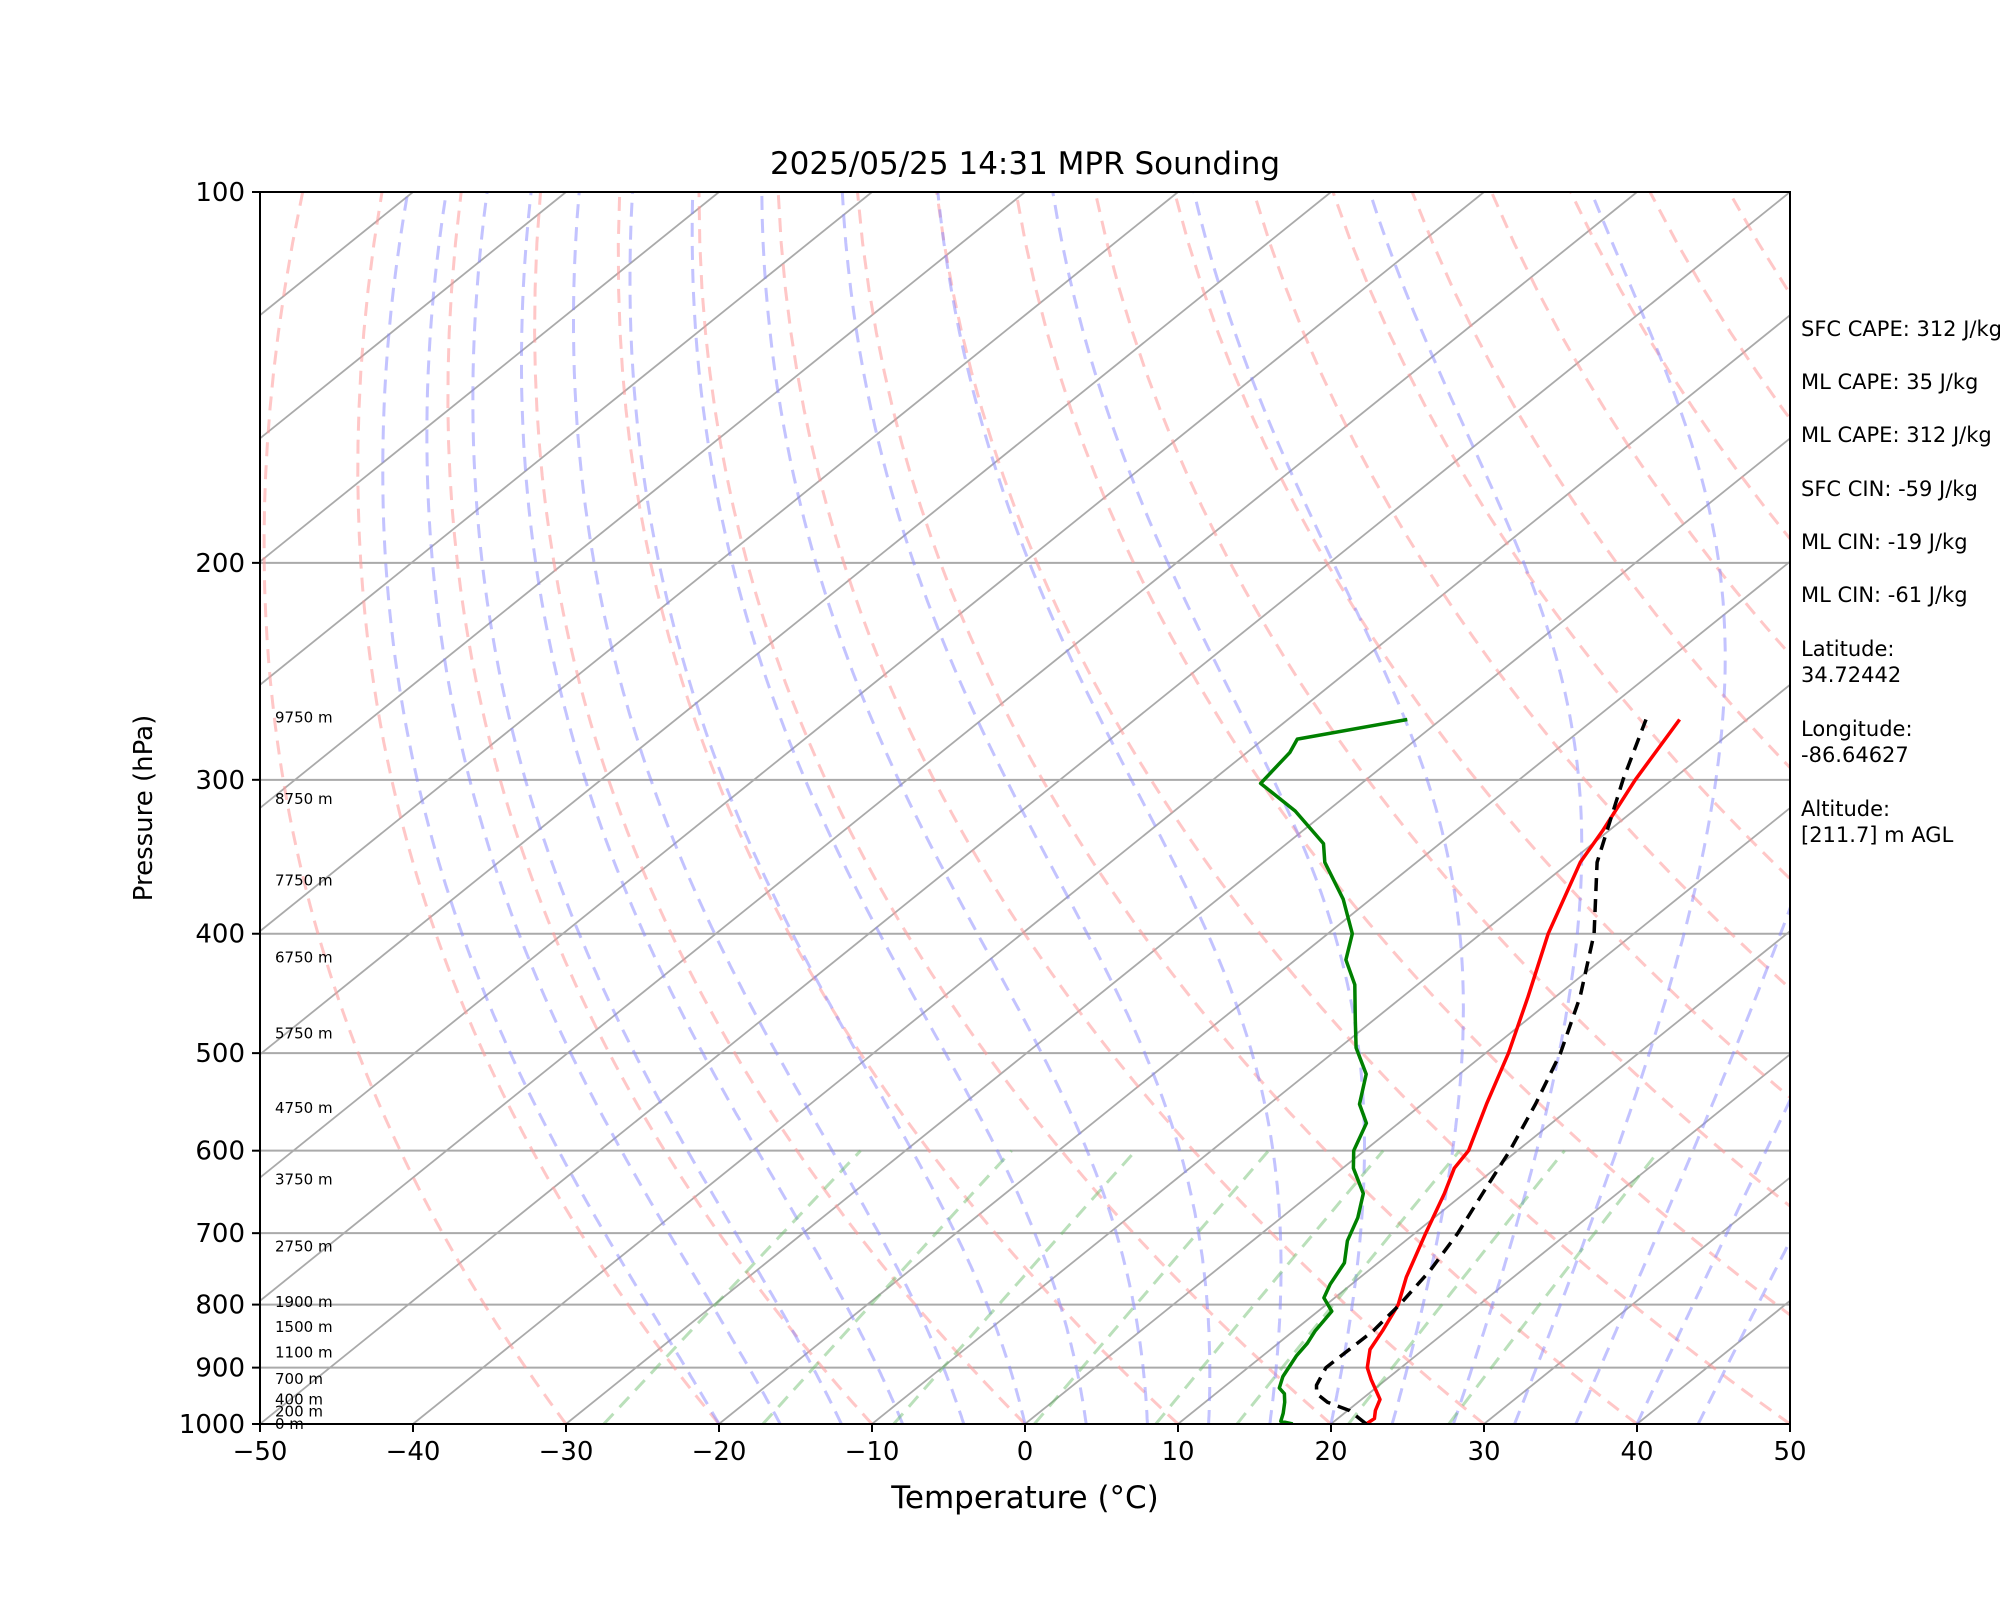 The width and height of the screenshot is (2000, 1600). I want to click on series-layer, so click(1470, 1070).